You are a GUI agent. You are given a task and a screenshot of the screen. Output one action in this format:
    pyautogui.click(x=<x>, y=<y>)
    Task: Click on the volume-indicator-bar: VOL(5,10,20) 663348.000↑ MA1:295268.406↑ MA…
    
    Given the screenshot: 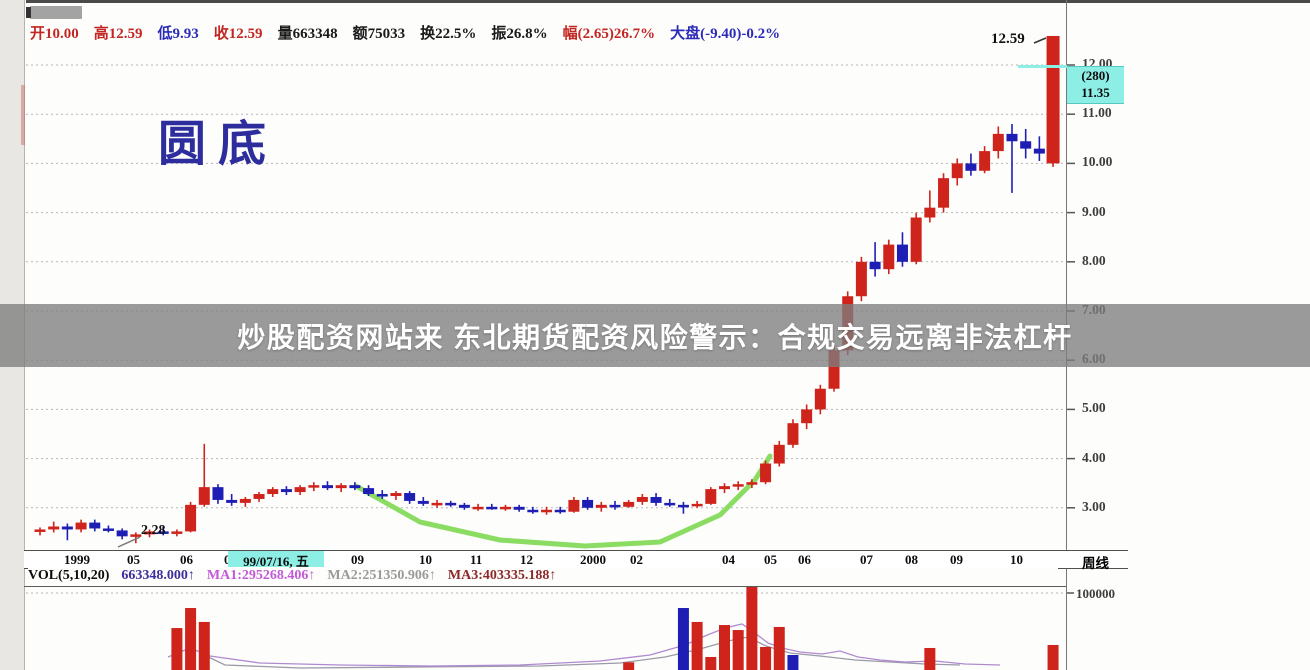 What is the action you would take?
    pyautogui.click(x=543, y=576)
    